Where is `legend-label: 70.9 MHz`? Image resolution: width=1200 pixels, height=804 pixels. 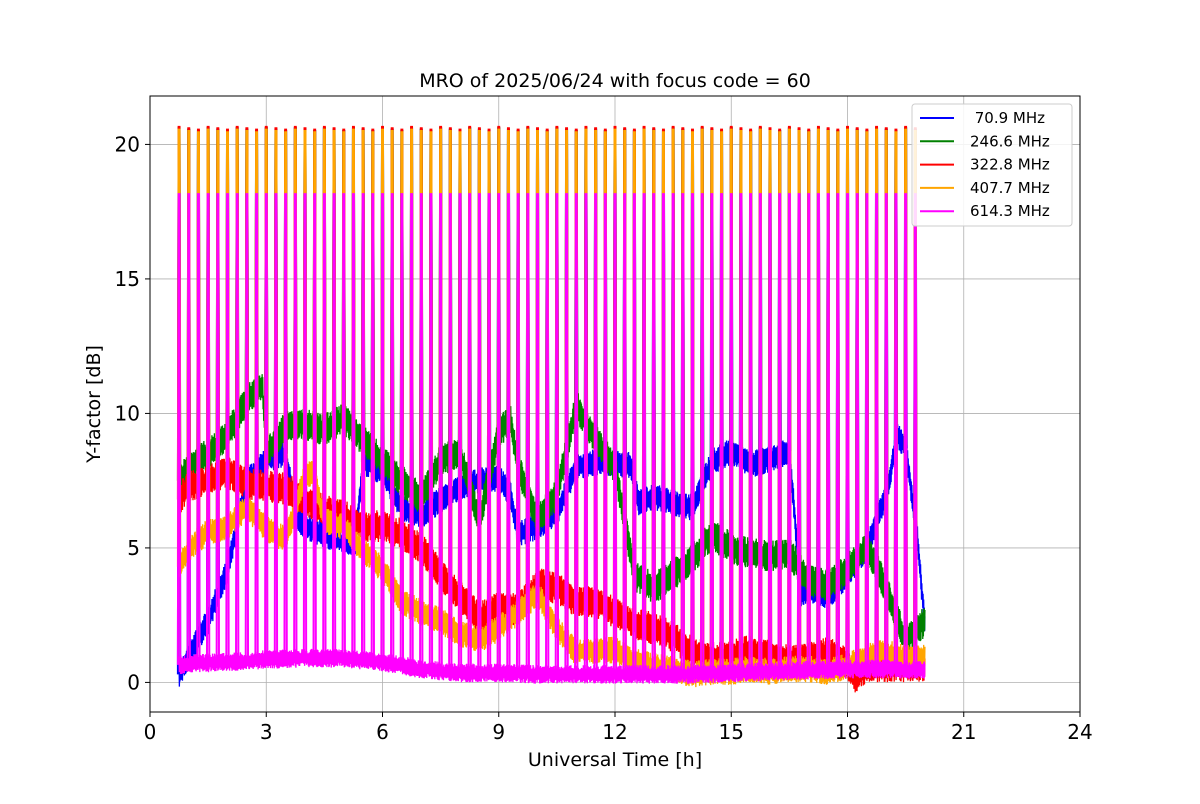 legend-label: 70.9 MHz is located at coordinates (1007, 118).